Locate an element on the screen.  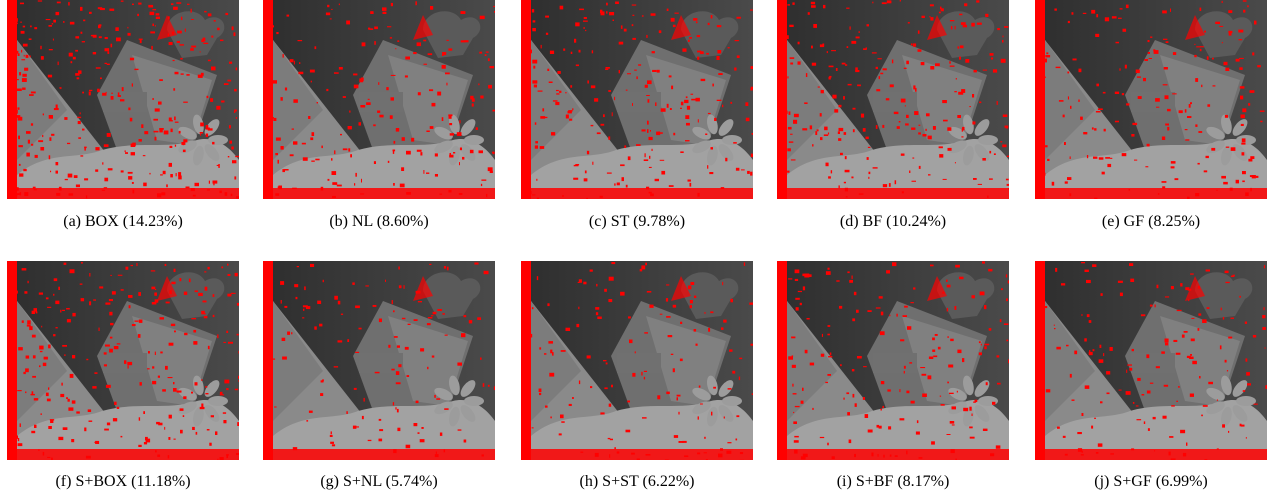
caption-label: (d) is located at coordinates (849, 221).